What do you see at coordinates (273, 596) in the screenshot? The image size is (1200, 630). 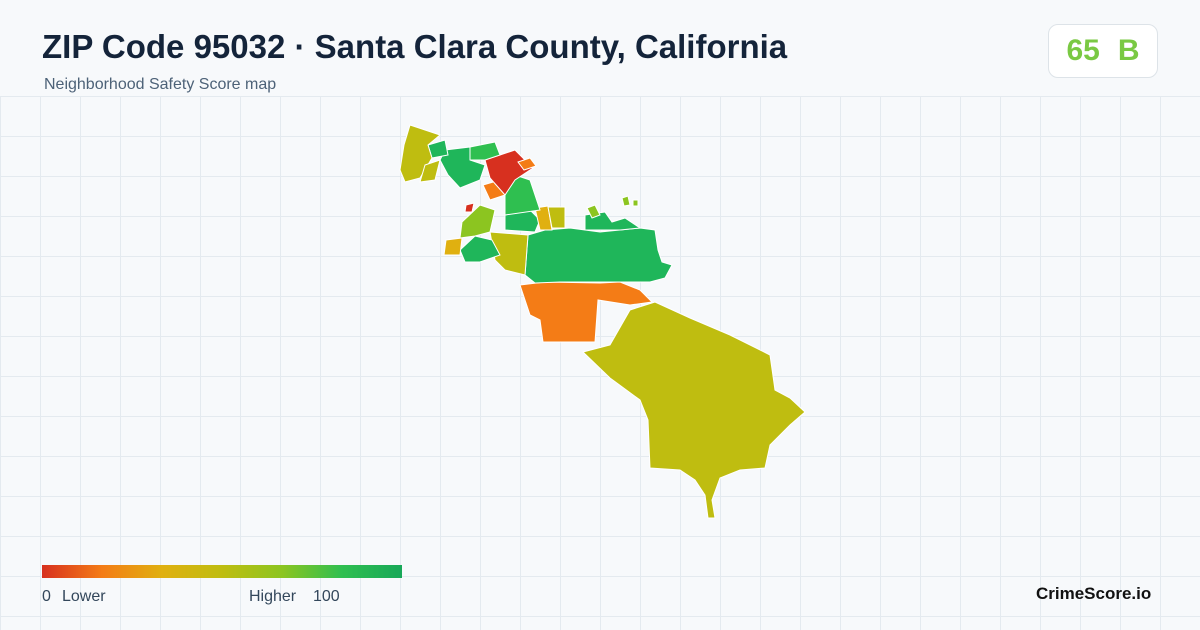 I see `legend-max-label: Higher` at bounding box center [273, 596].